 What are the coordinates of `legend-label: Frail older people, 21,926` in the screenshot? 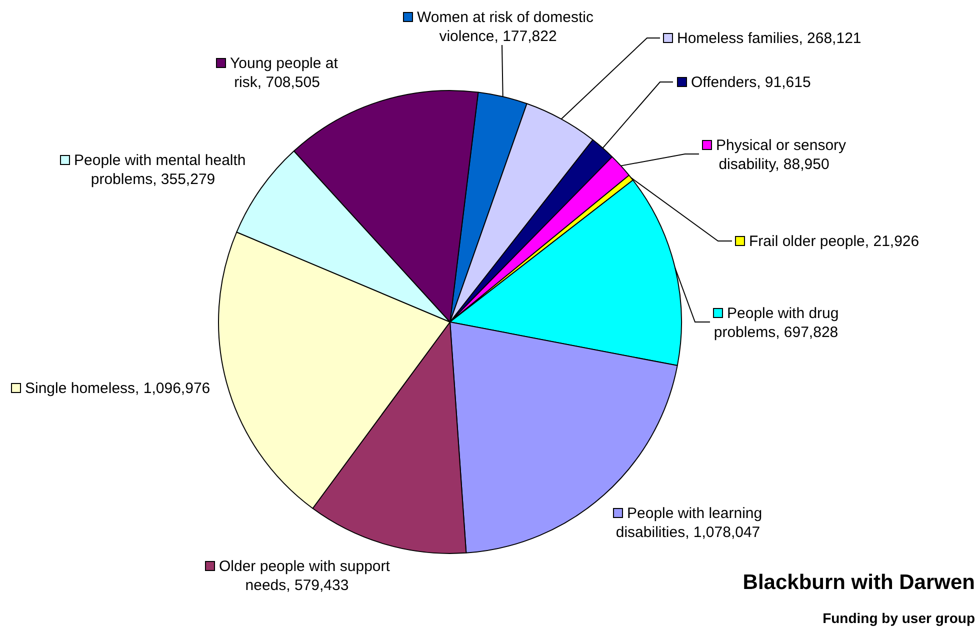 It's located at (834, 241).